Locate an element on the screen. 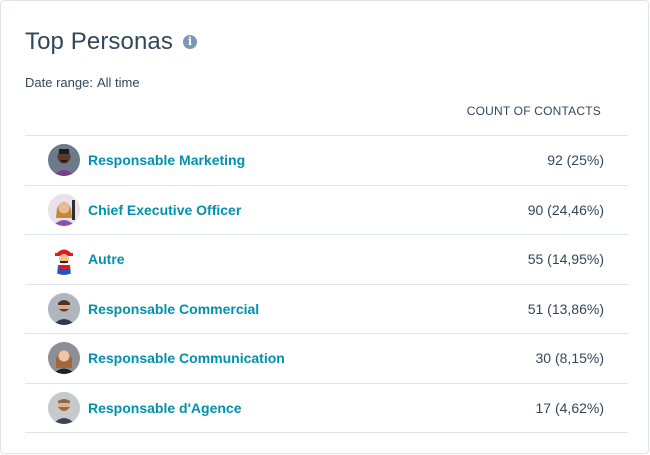  table-row: Responsable Commercial 51 (13,86%) is located at coordinates (326, 309).